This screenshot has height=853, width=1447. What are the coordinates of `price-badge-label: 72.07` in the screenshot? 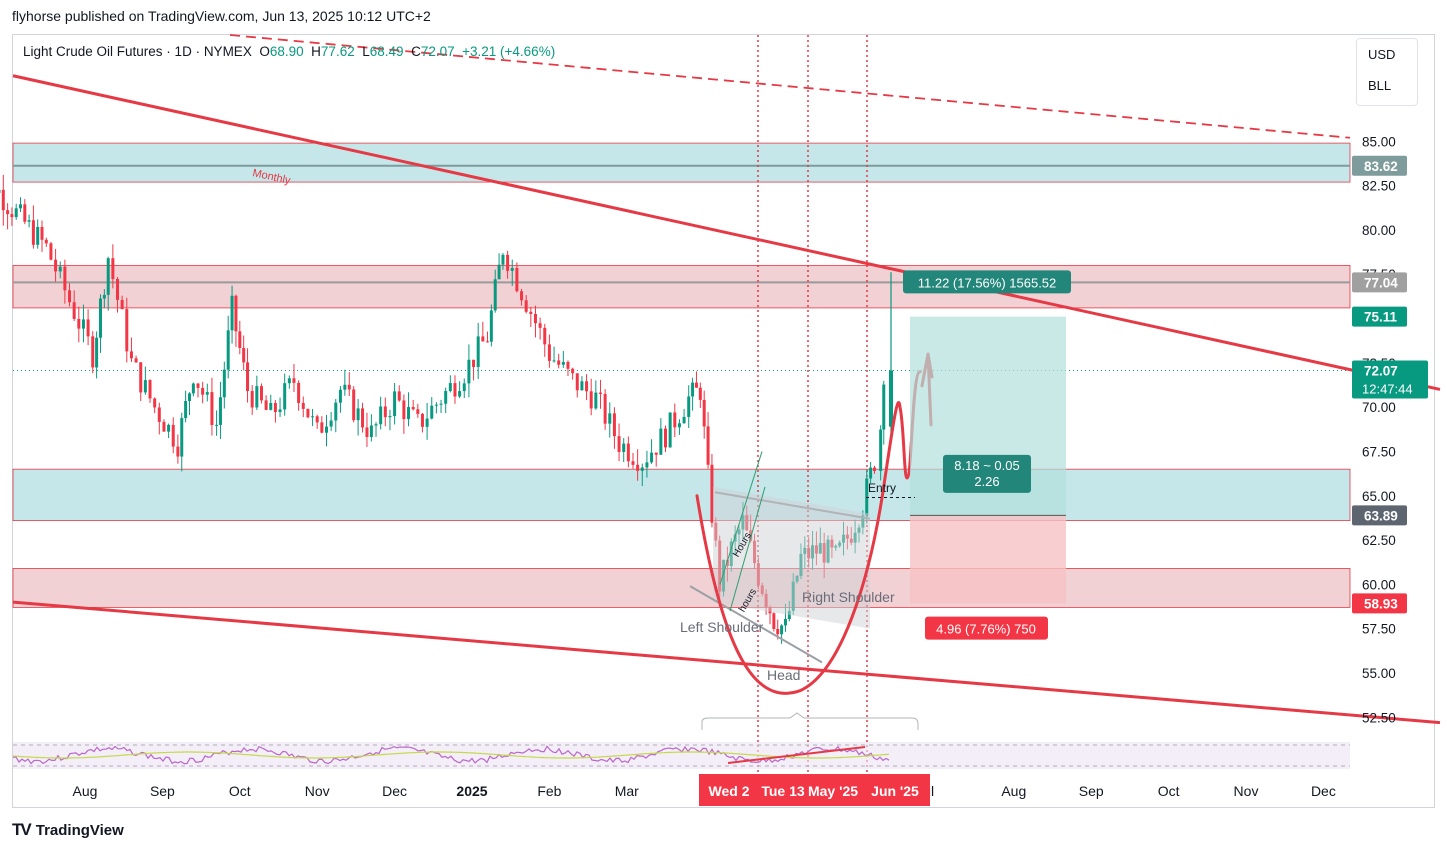 It's located at (1381, 370).